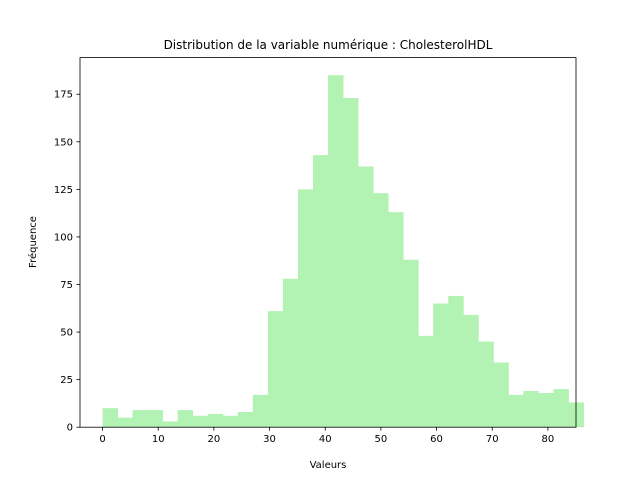  What do you see at coordinates (436, 439) in the screenshot?
I see `x-tick-label: 60` at bounding box center [436, 439].